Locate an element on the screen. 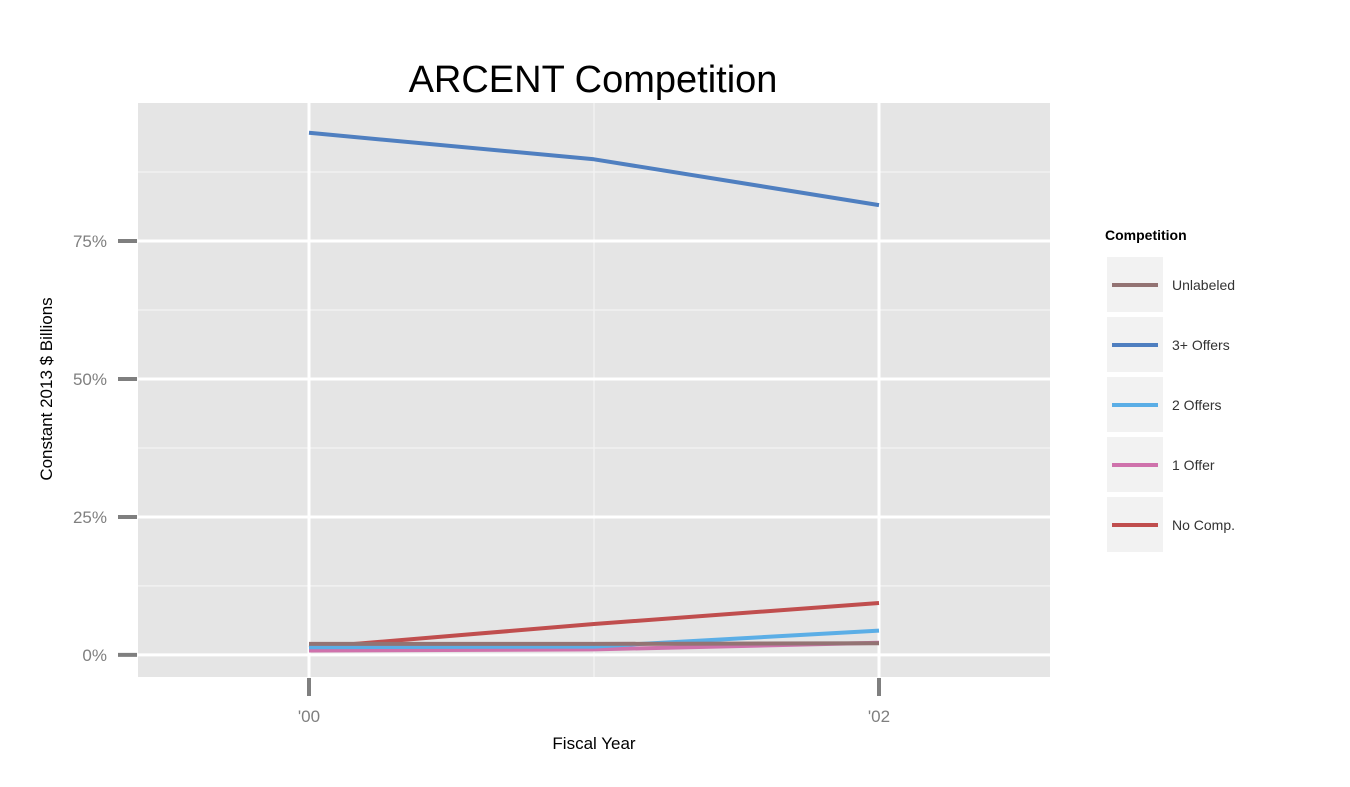 The image size is (1350, 787). legend-item: 3+ Offers is located at coordinates (1168, 344).